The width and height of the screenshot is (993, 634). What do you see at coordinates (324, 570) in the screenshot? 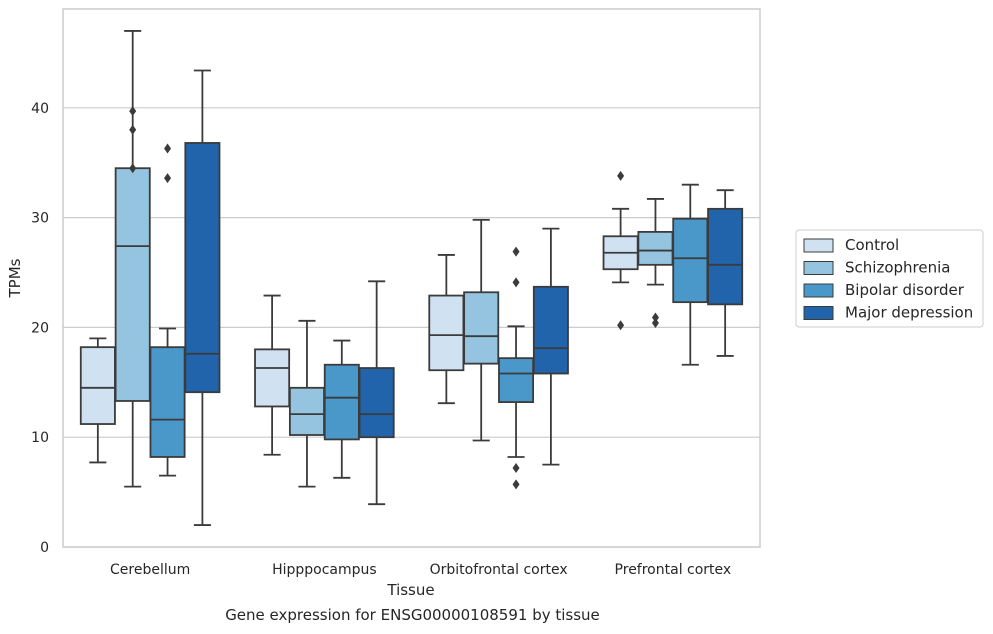
I see `x-tick-label: Hipppocampus` at bounding box center [324, 570].